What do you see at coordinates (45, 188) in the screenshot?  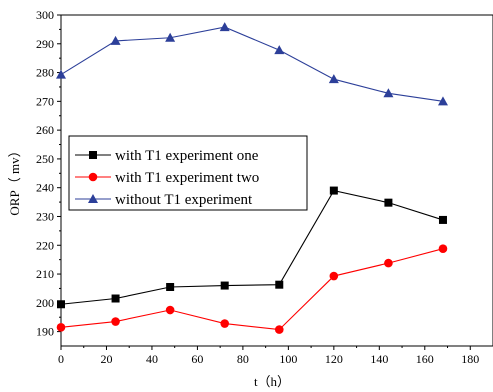 I see `y-tick-label: 240` at bounding box center [45, 188].